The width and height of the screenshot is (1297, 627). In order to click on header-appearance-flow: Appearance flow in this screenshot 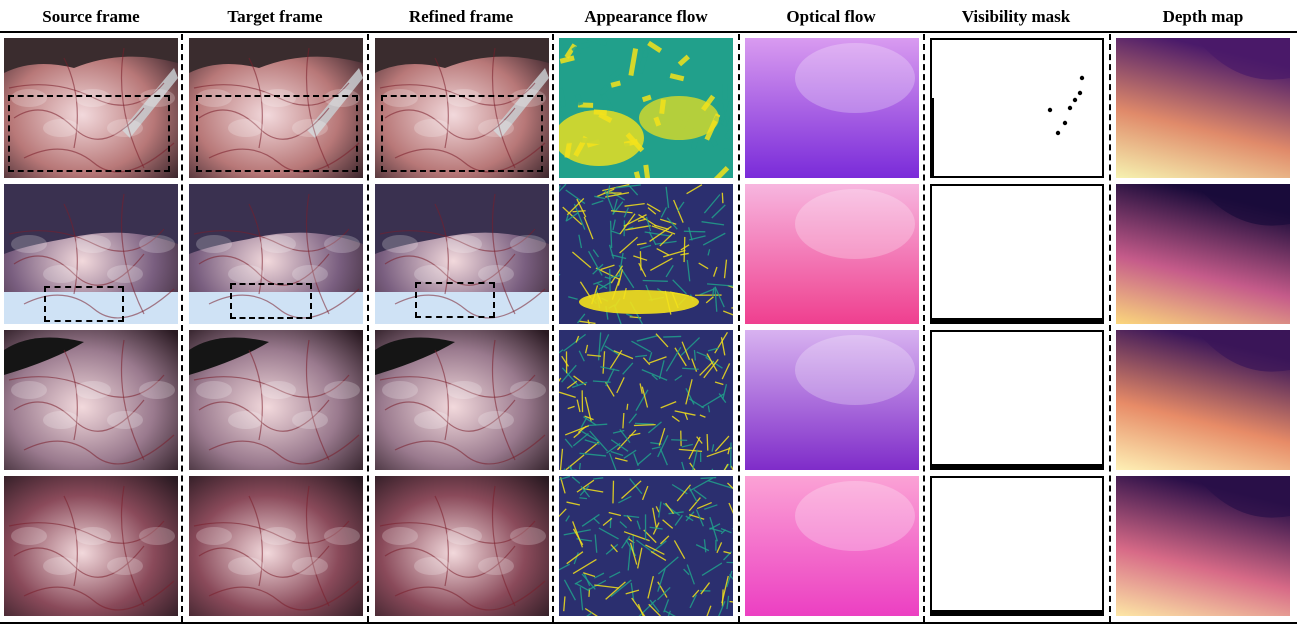, I will do `click(646, 16)`.